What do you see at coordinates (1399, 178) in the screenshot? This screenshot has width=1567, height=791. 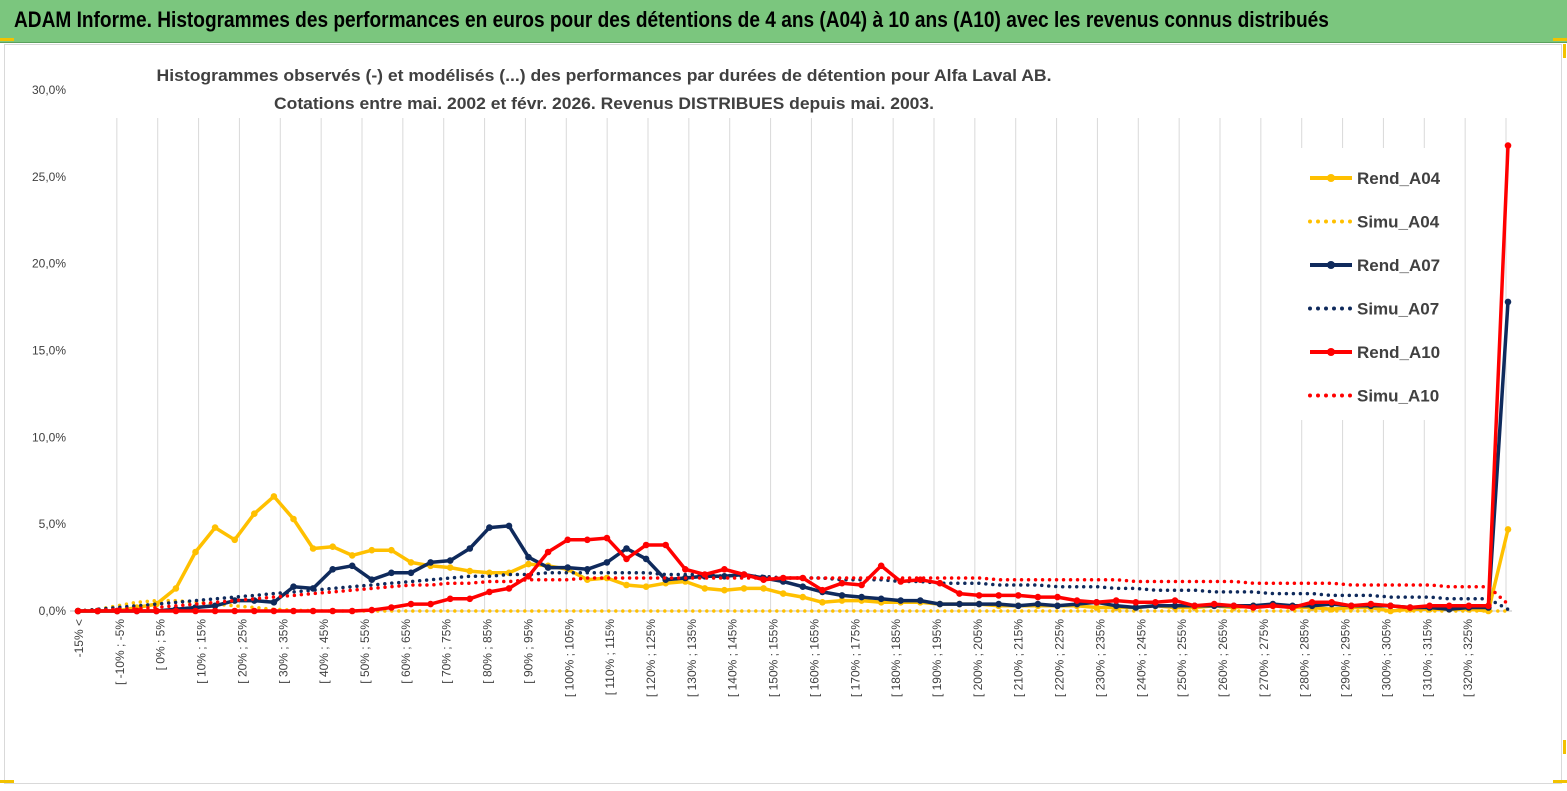 I see `legend-label: Rend_A04` at bounding box center [1399, 178].